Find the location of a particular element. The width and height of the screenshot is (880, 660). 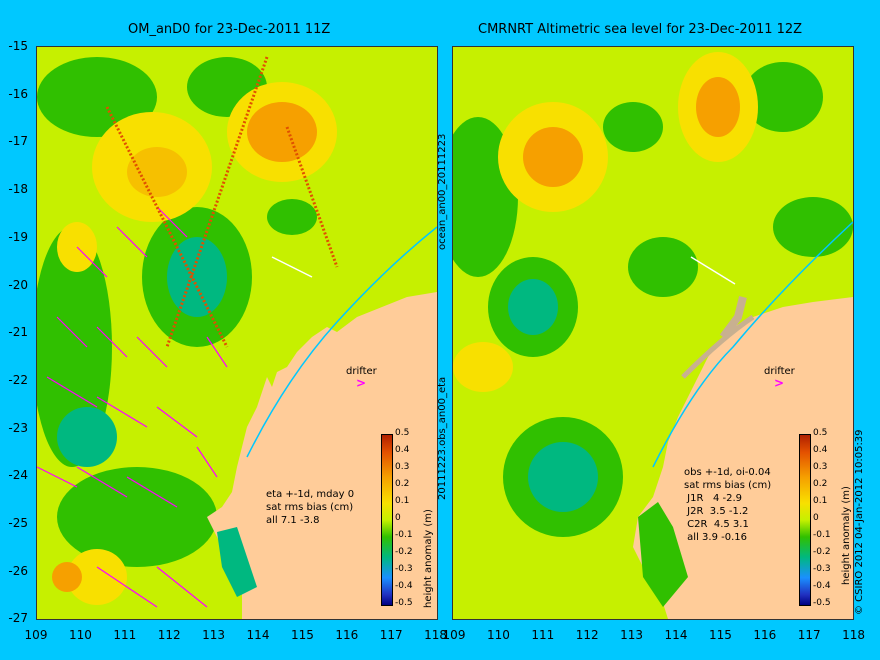

right-colorbar-tick: -0.2 is located at coordinates (822, 552).